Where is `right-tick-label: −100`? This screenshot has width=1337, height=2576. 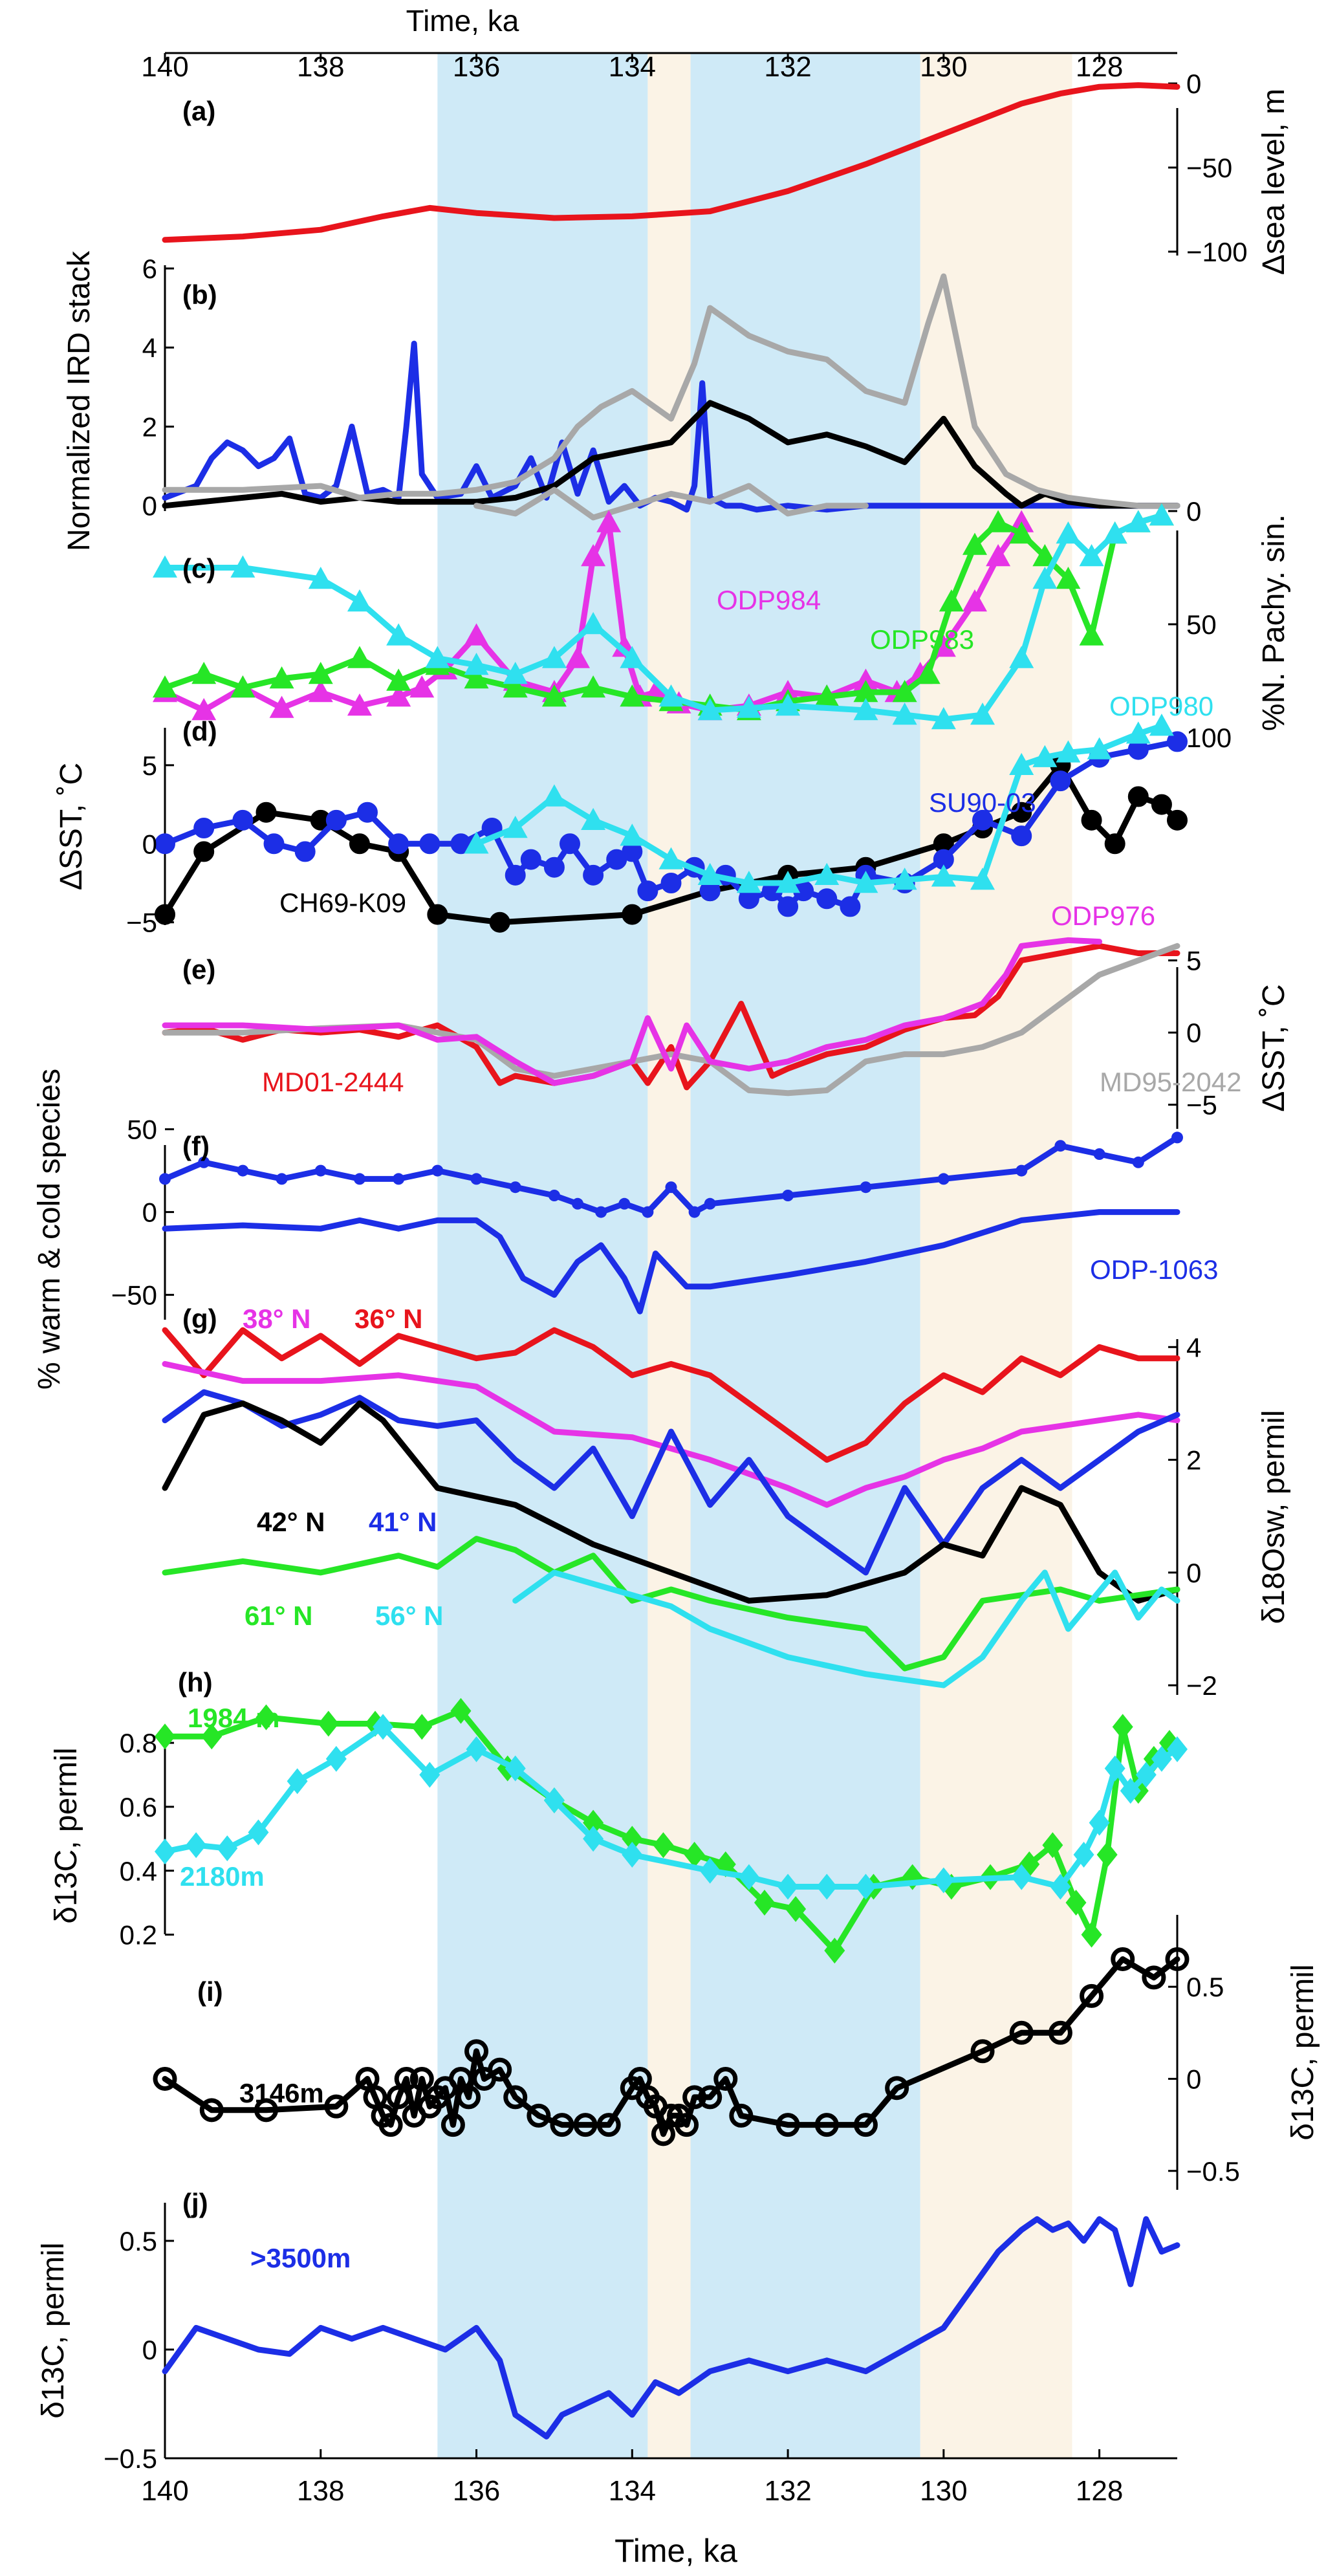 right-tick-label: −100 is located at coordinates (1217, 252).